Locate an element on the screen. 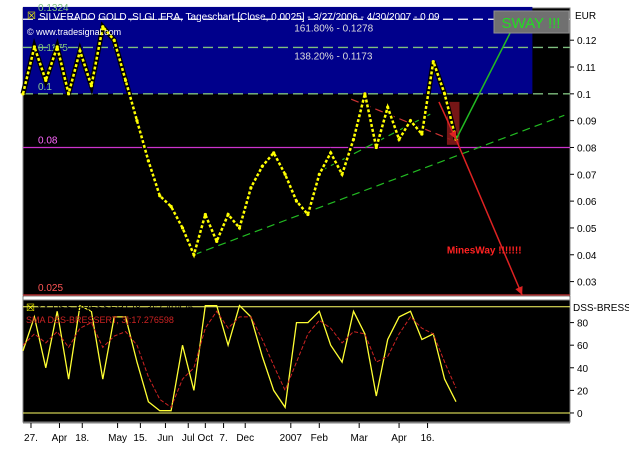  x-tick-label: Jul is located at coordinates (188, 438).